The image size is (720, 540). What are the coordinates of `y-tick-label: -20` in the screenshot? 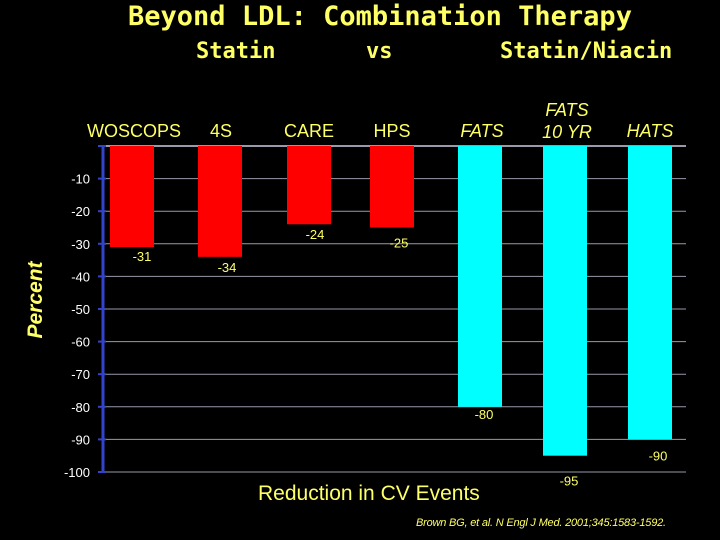 It's located at (80, 211).